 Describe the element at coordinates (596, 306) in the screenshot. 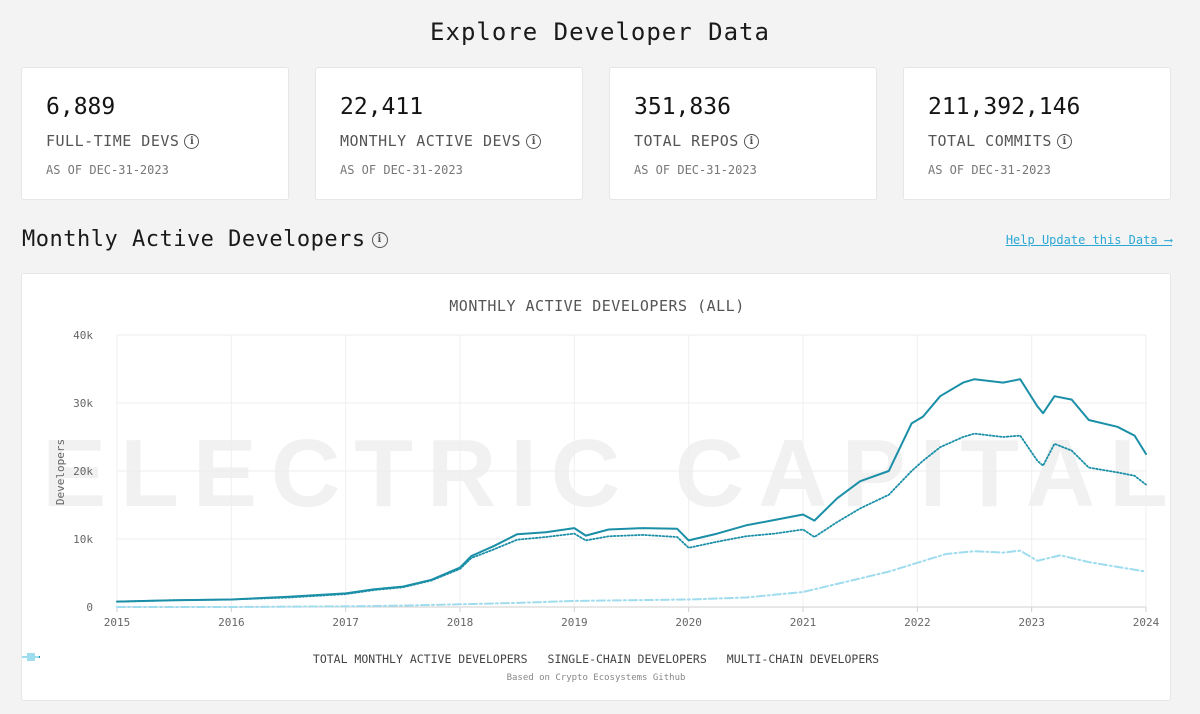

I see `chart-title: MONTHLY ACTIVE DEVELOPERS (ALL)` at that location.